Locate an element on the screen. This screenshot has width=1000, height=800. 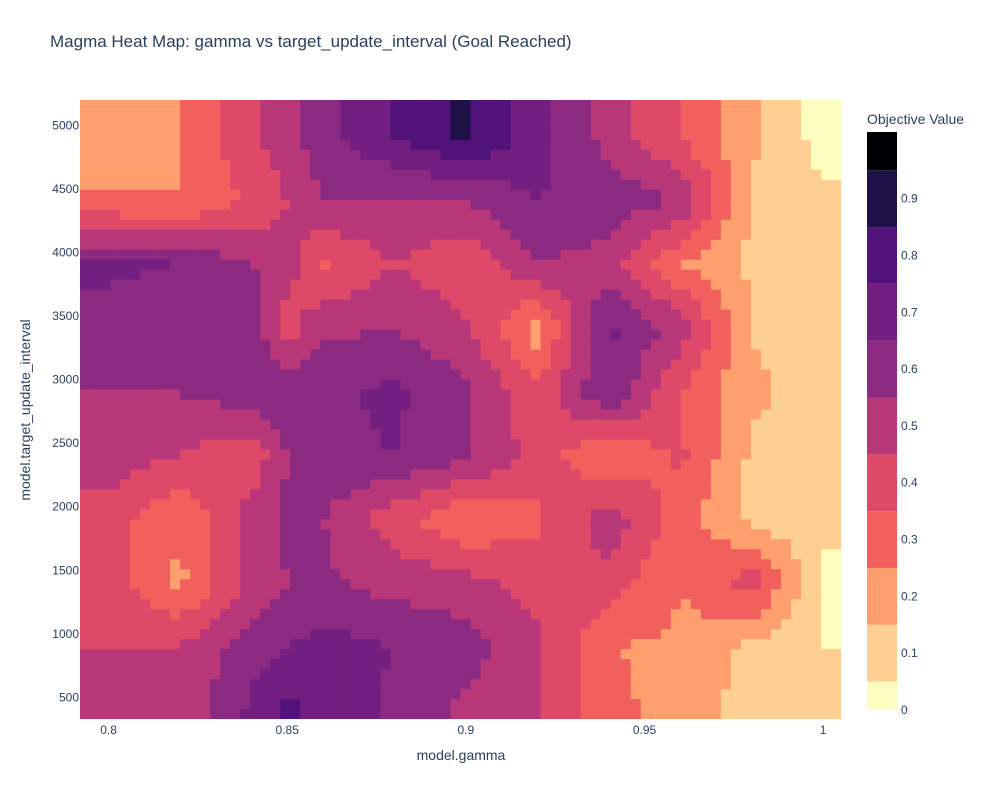
colorbar-tick-label: 0.4 is located at coordinates (909, 483).